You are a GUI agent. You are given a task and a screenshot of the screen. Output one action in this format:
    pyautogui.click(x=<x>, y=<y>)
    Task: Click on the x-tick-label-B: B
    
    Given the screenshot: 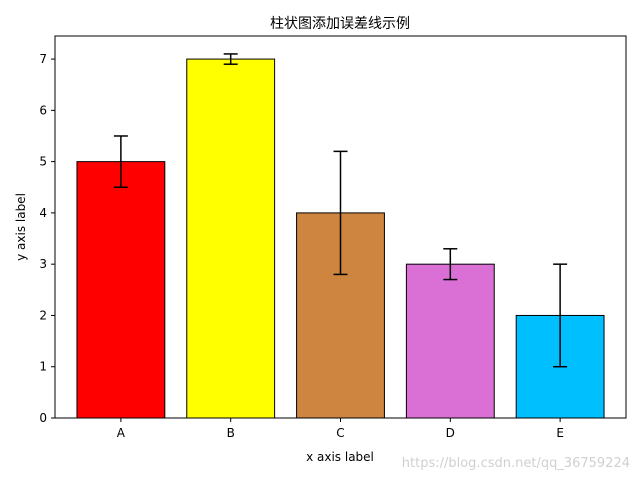 What is the action you would take?
    pyautogui.click(x=231, y=433)
    